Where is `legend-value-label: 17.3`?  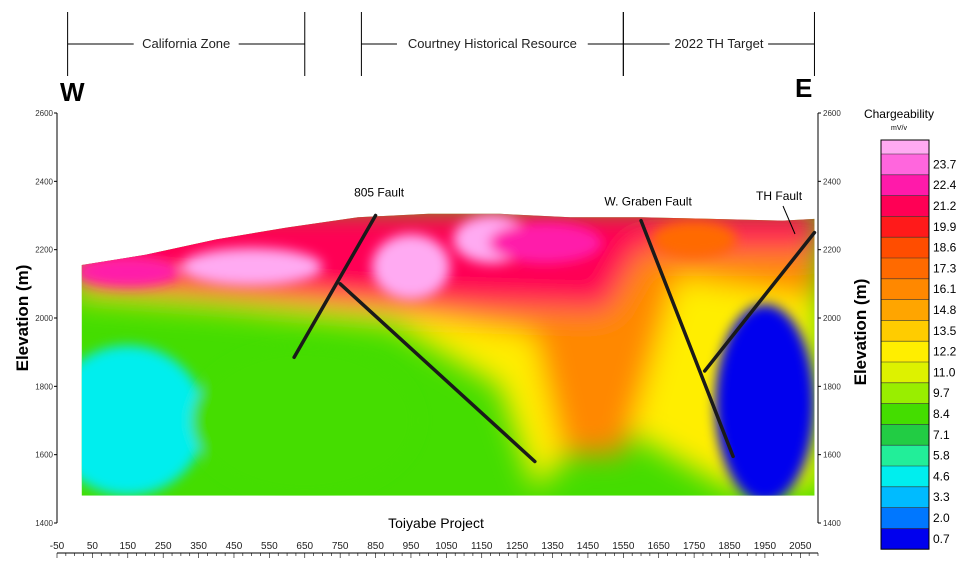 legend-value-label: 17.3 is located at coordinates (945, 268).